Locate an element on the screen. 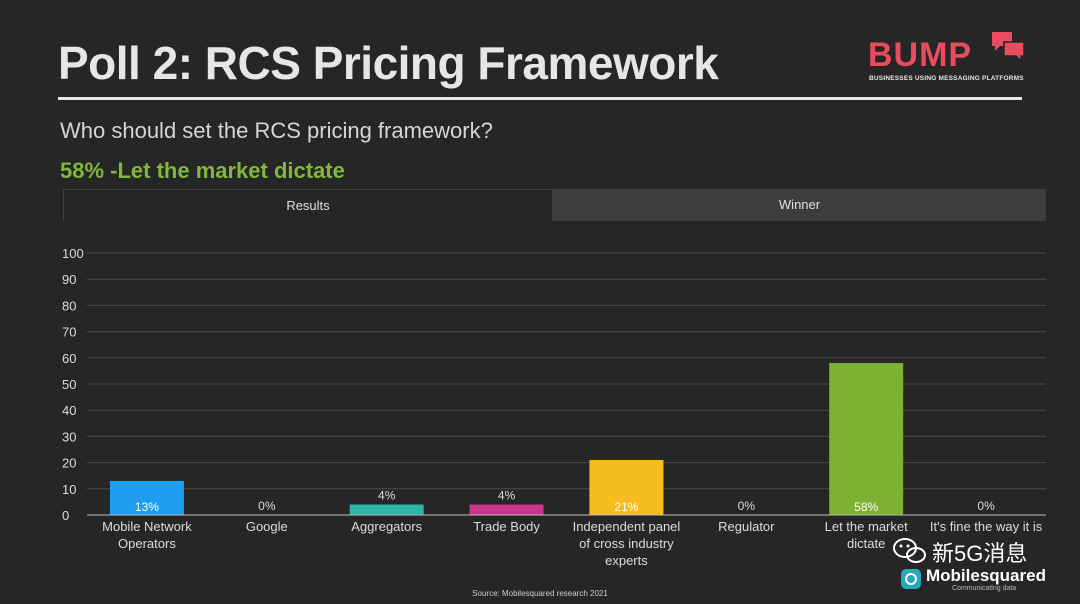 The height and width of the screenshot is (604, 1080). y-tick-label: 0 is located at coordinates (65, 515).